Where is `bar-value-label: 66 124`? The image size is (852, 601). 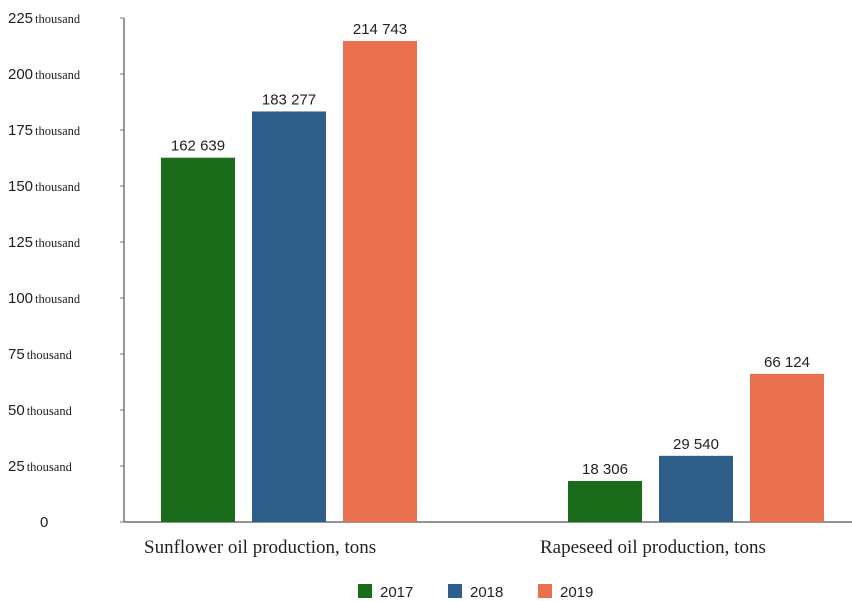 bar-value-label: 66 124 is located at coordinates (787, 362).